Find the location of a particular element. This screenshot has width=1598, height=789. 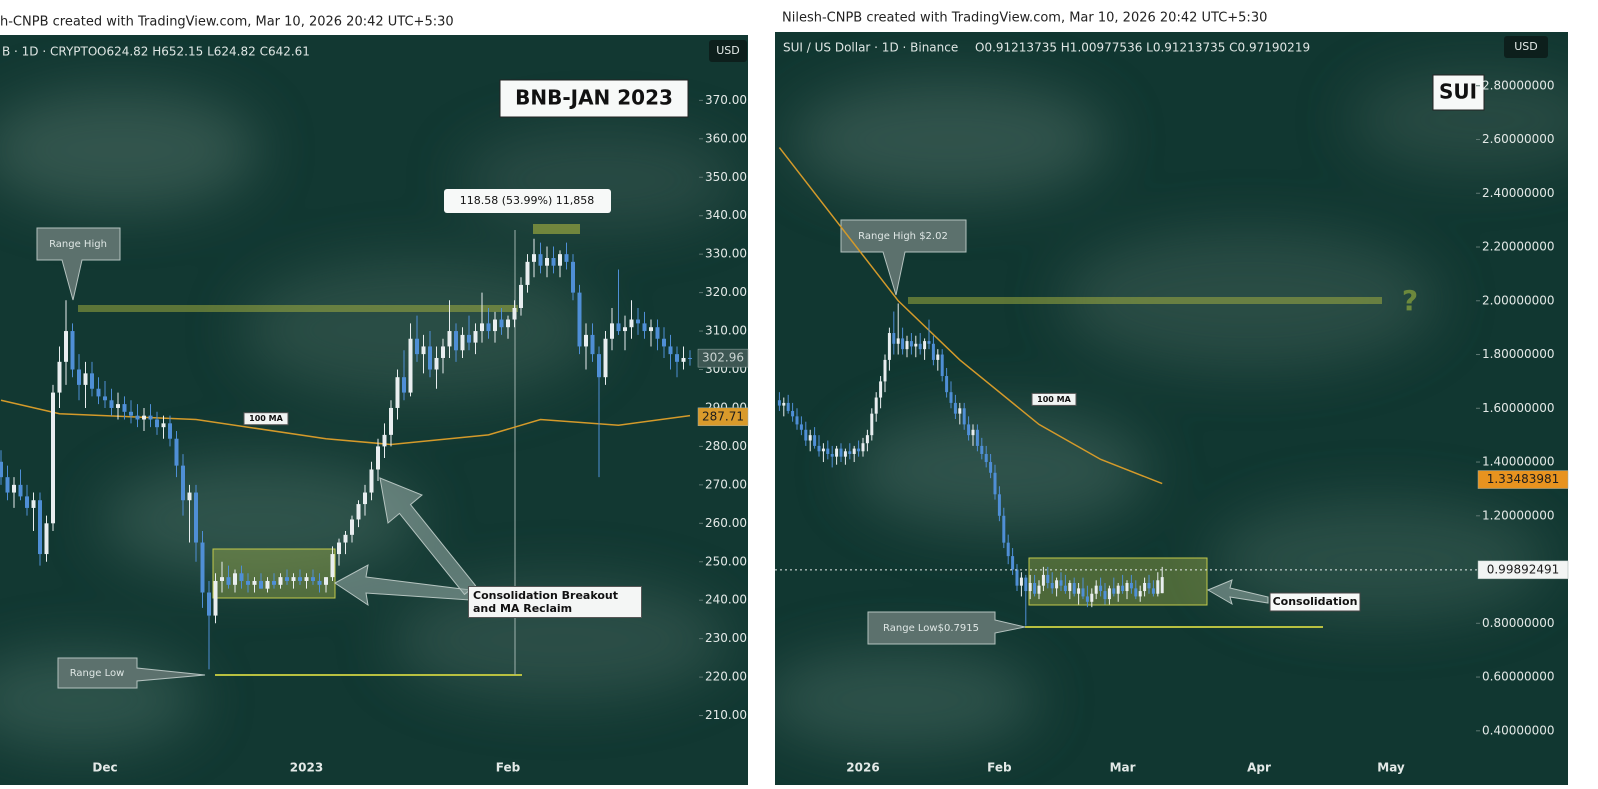

y-tick-label: 230.00 is located at coordinates (726, 638).